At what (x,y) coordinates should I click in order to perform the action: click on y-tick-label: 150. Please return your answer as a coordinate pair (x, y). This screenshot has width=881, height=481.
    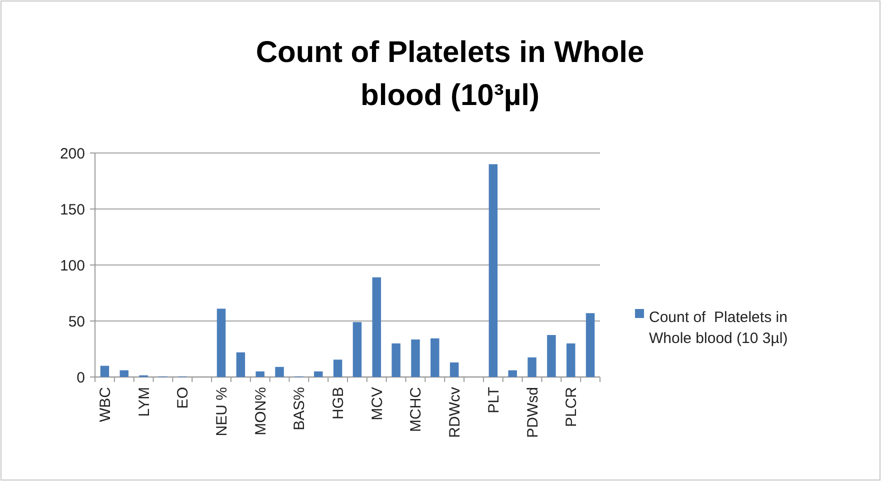
    Looking at the image, I should click on (72, 209).